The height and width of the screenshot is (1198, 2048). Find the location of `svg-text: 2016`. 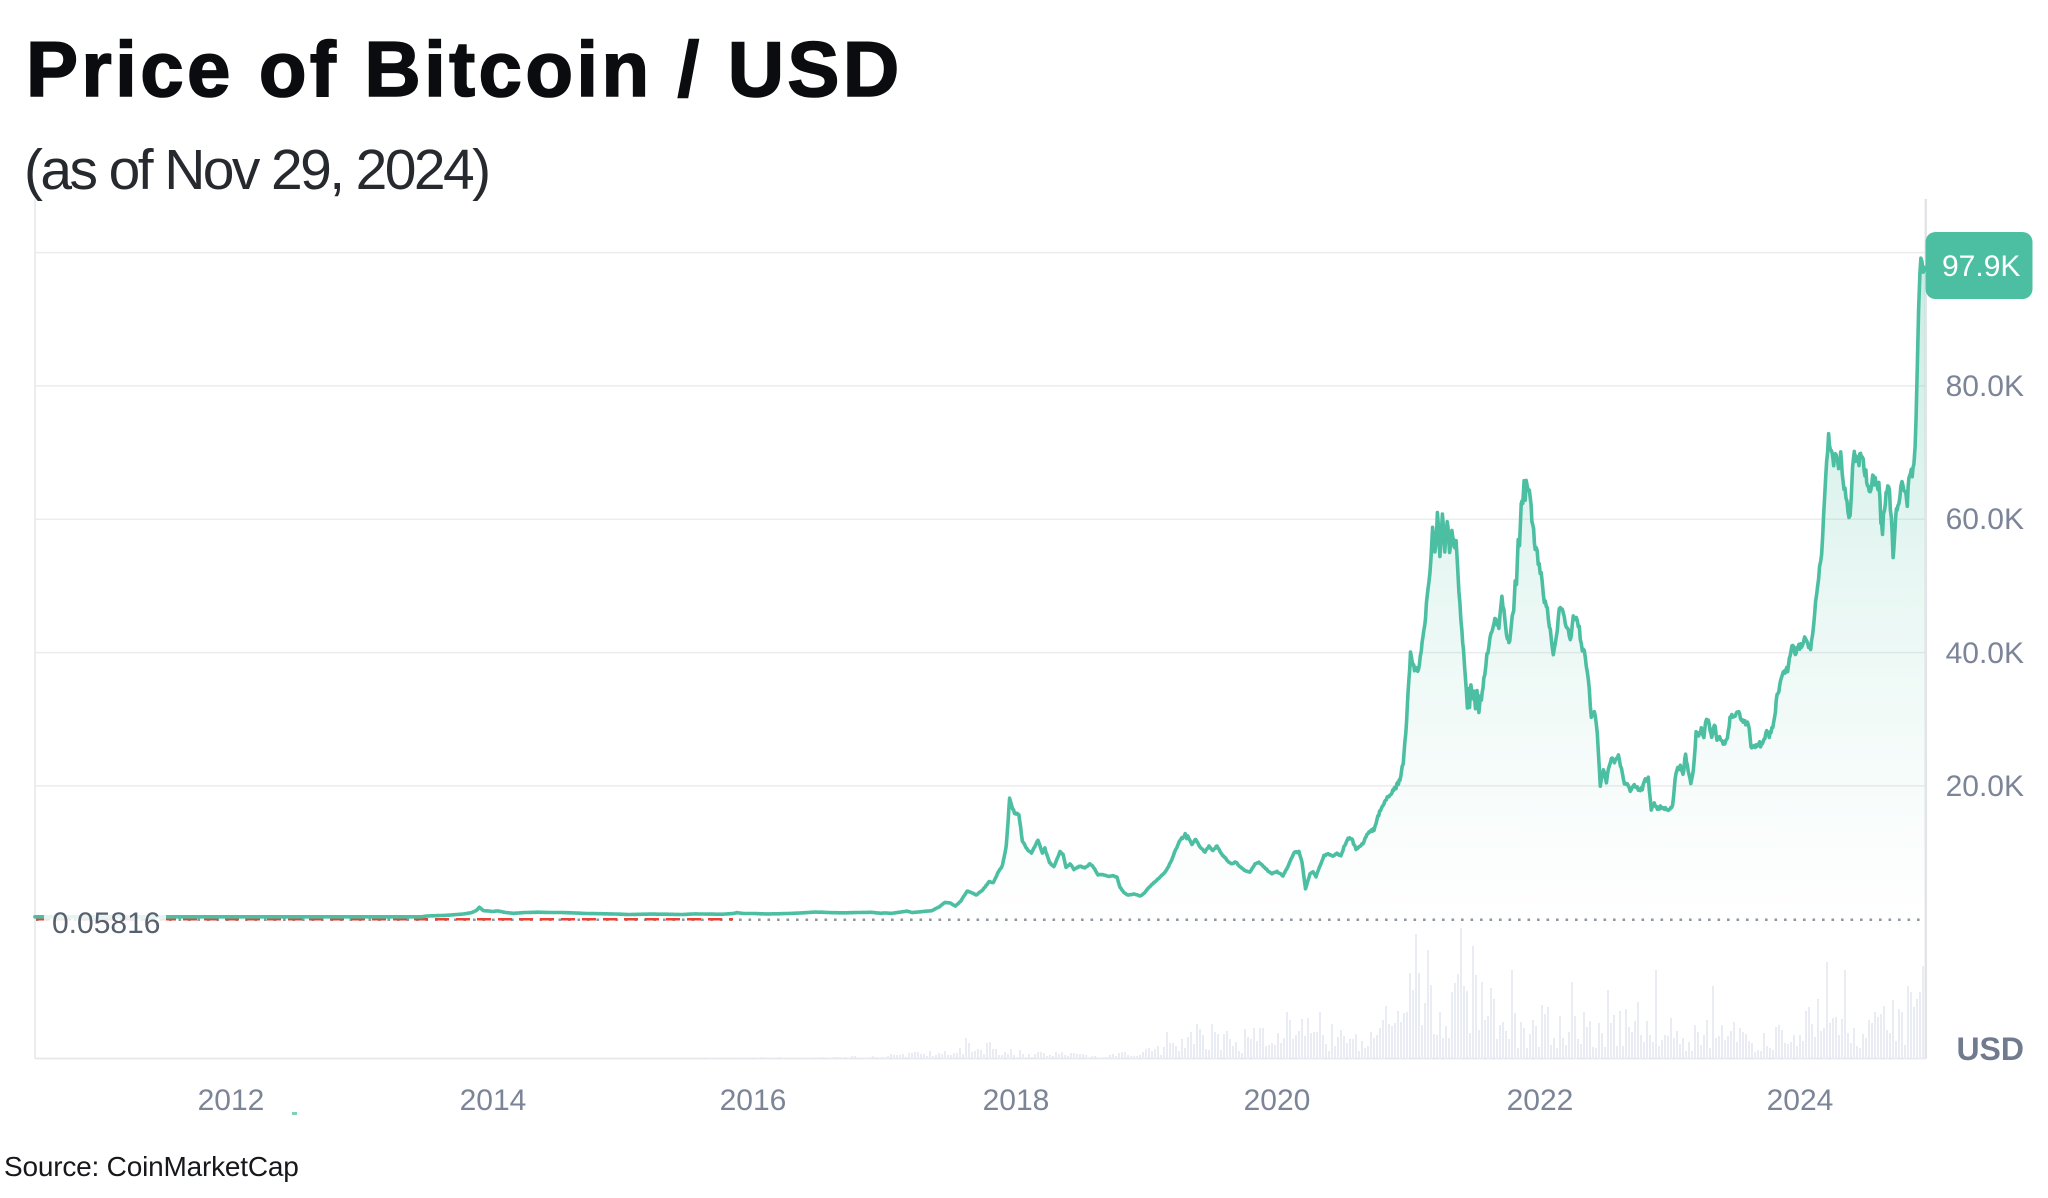

svg-text: 2016 is located at coordinates (753, 1100).